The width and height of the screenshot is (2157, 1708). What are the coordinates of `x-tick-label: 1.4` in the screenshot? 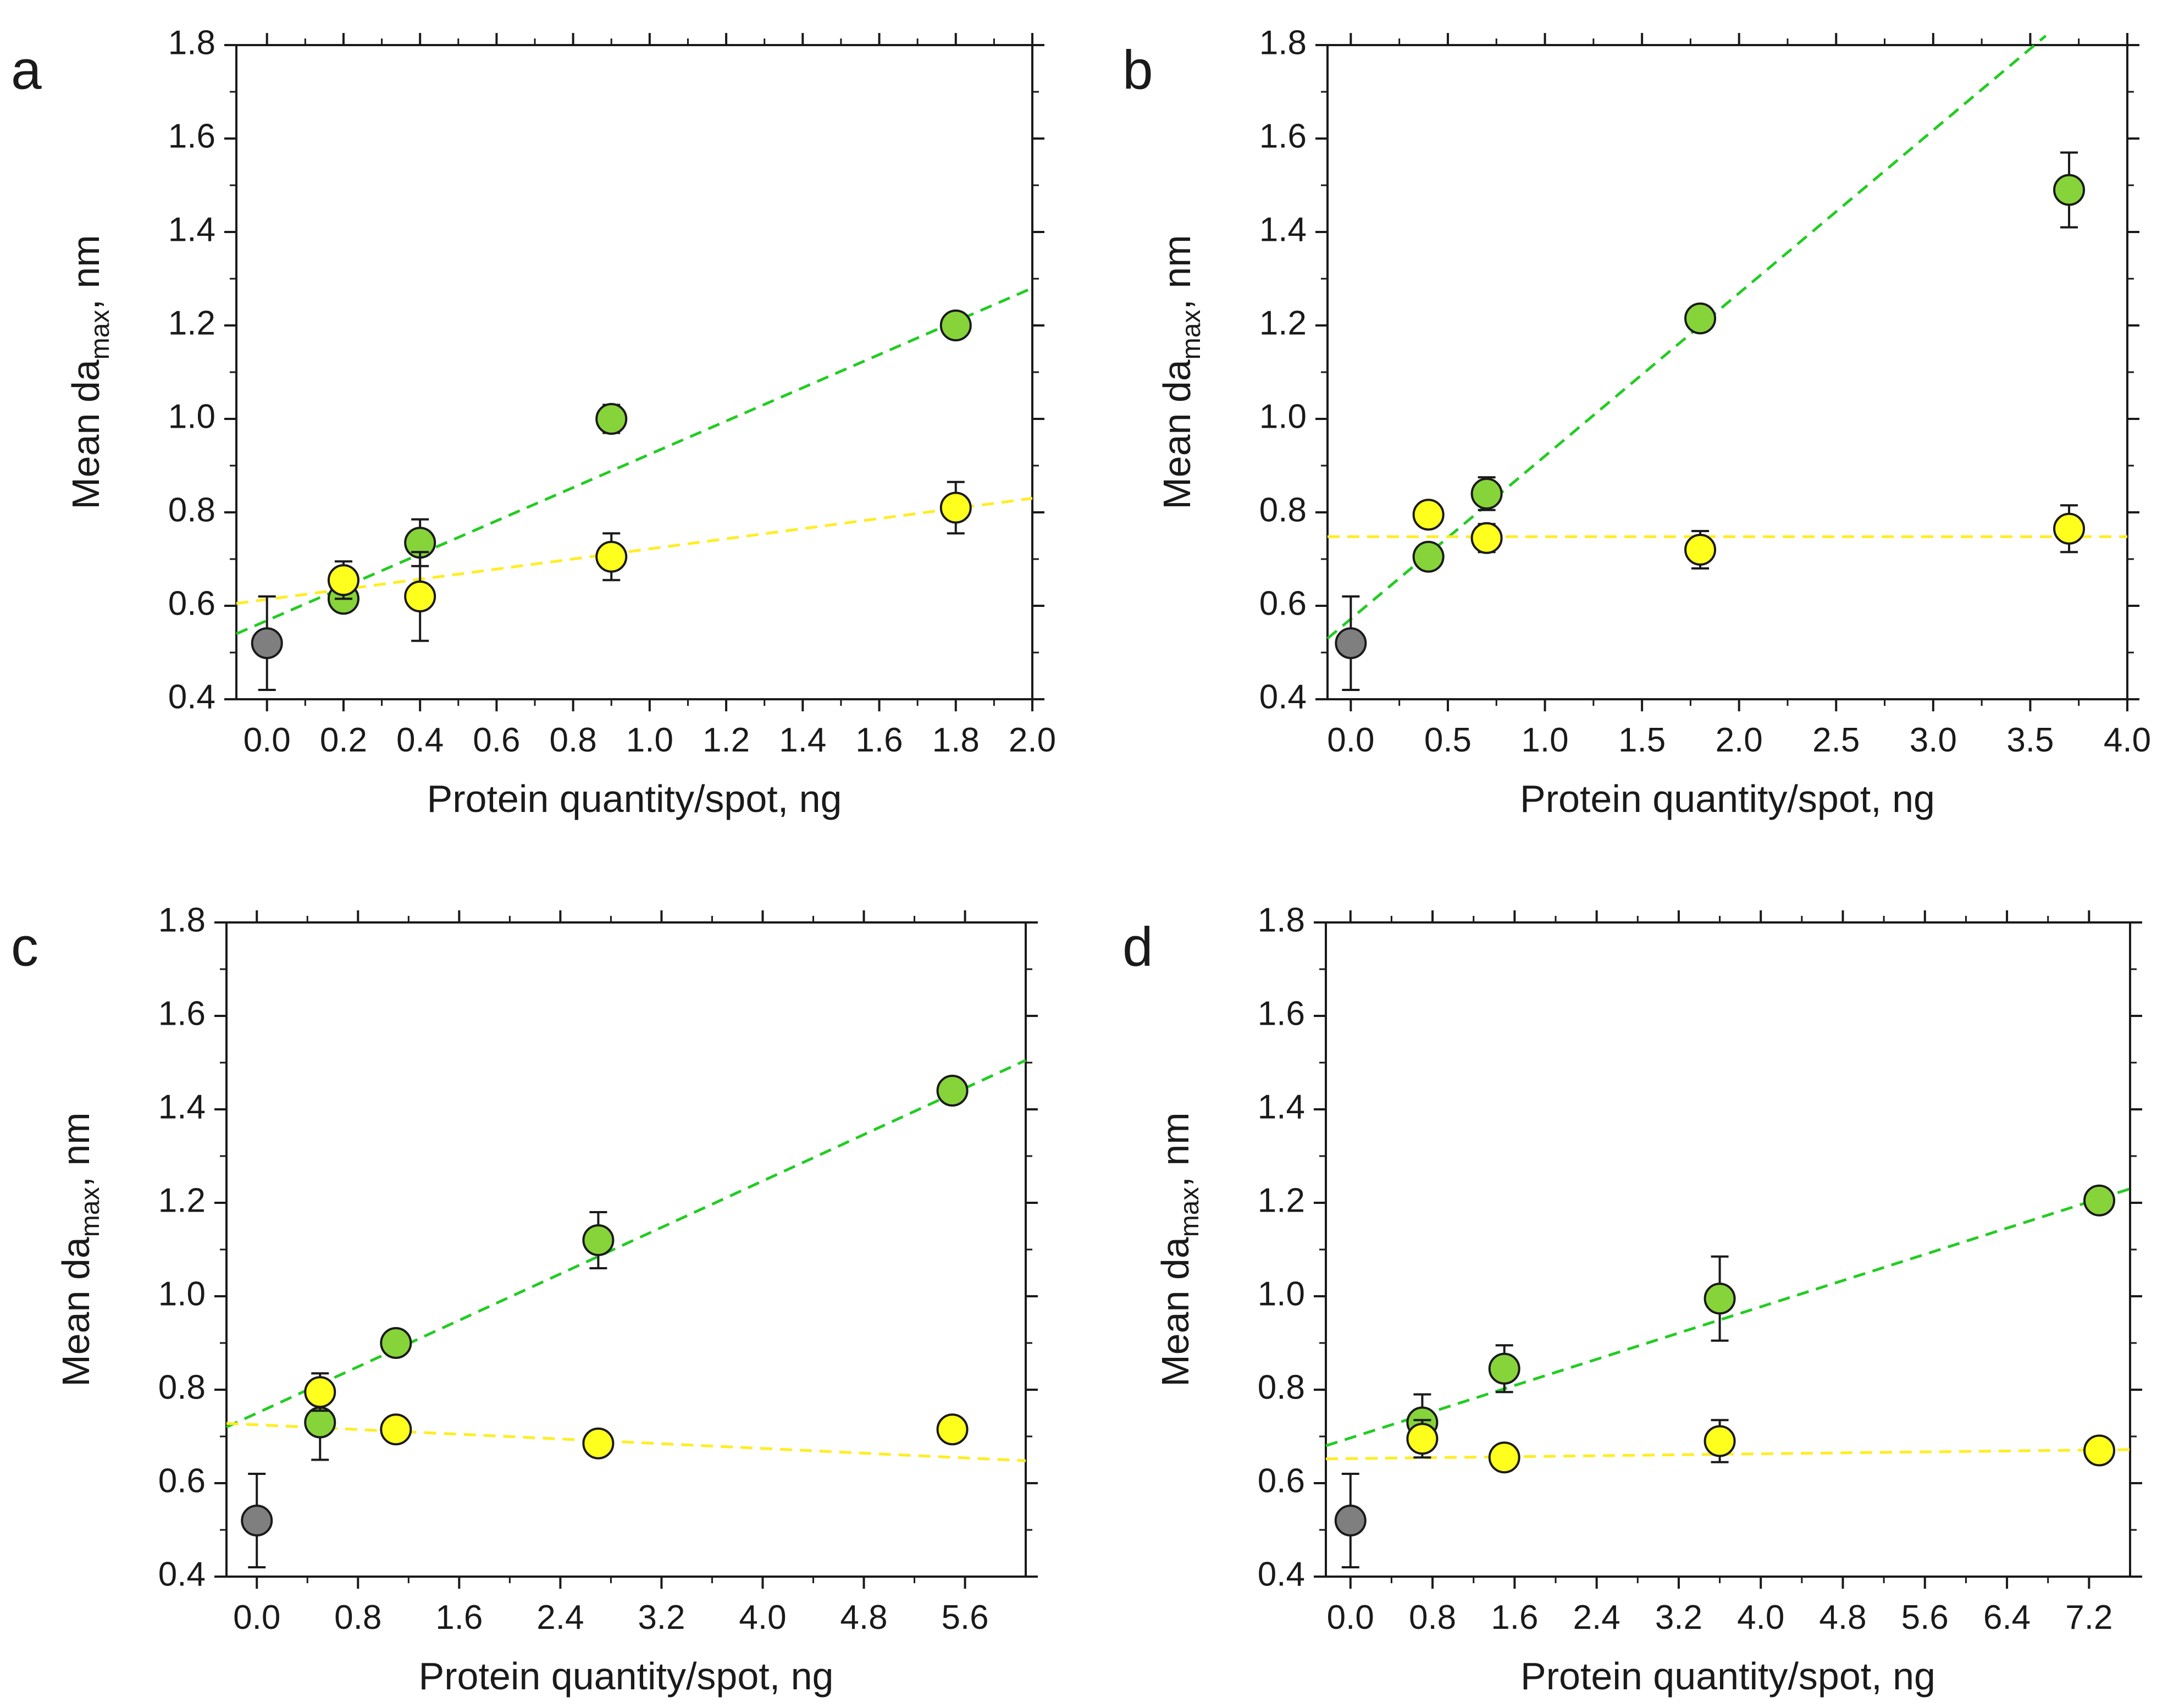 It's located at (803, 740).